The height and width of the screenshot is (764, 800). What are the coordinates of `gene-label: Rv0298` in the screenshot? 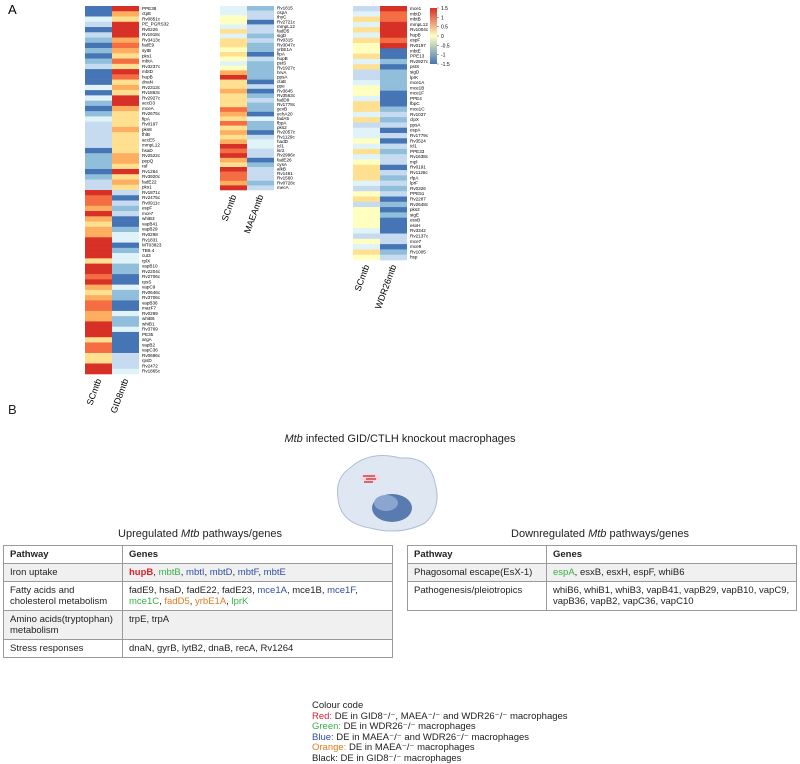 It's located at (150, 234).